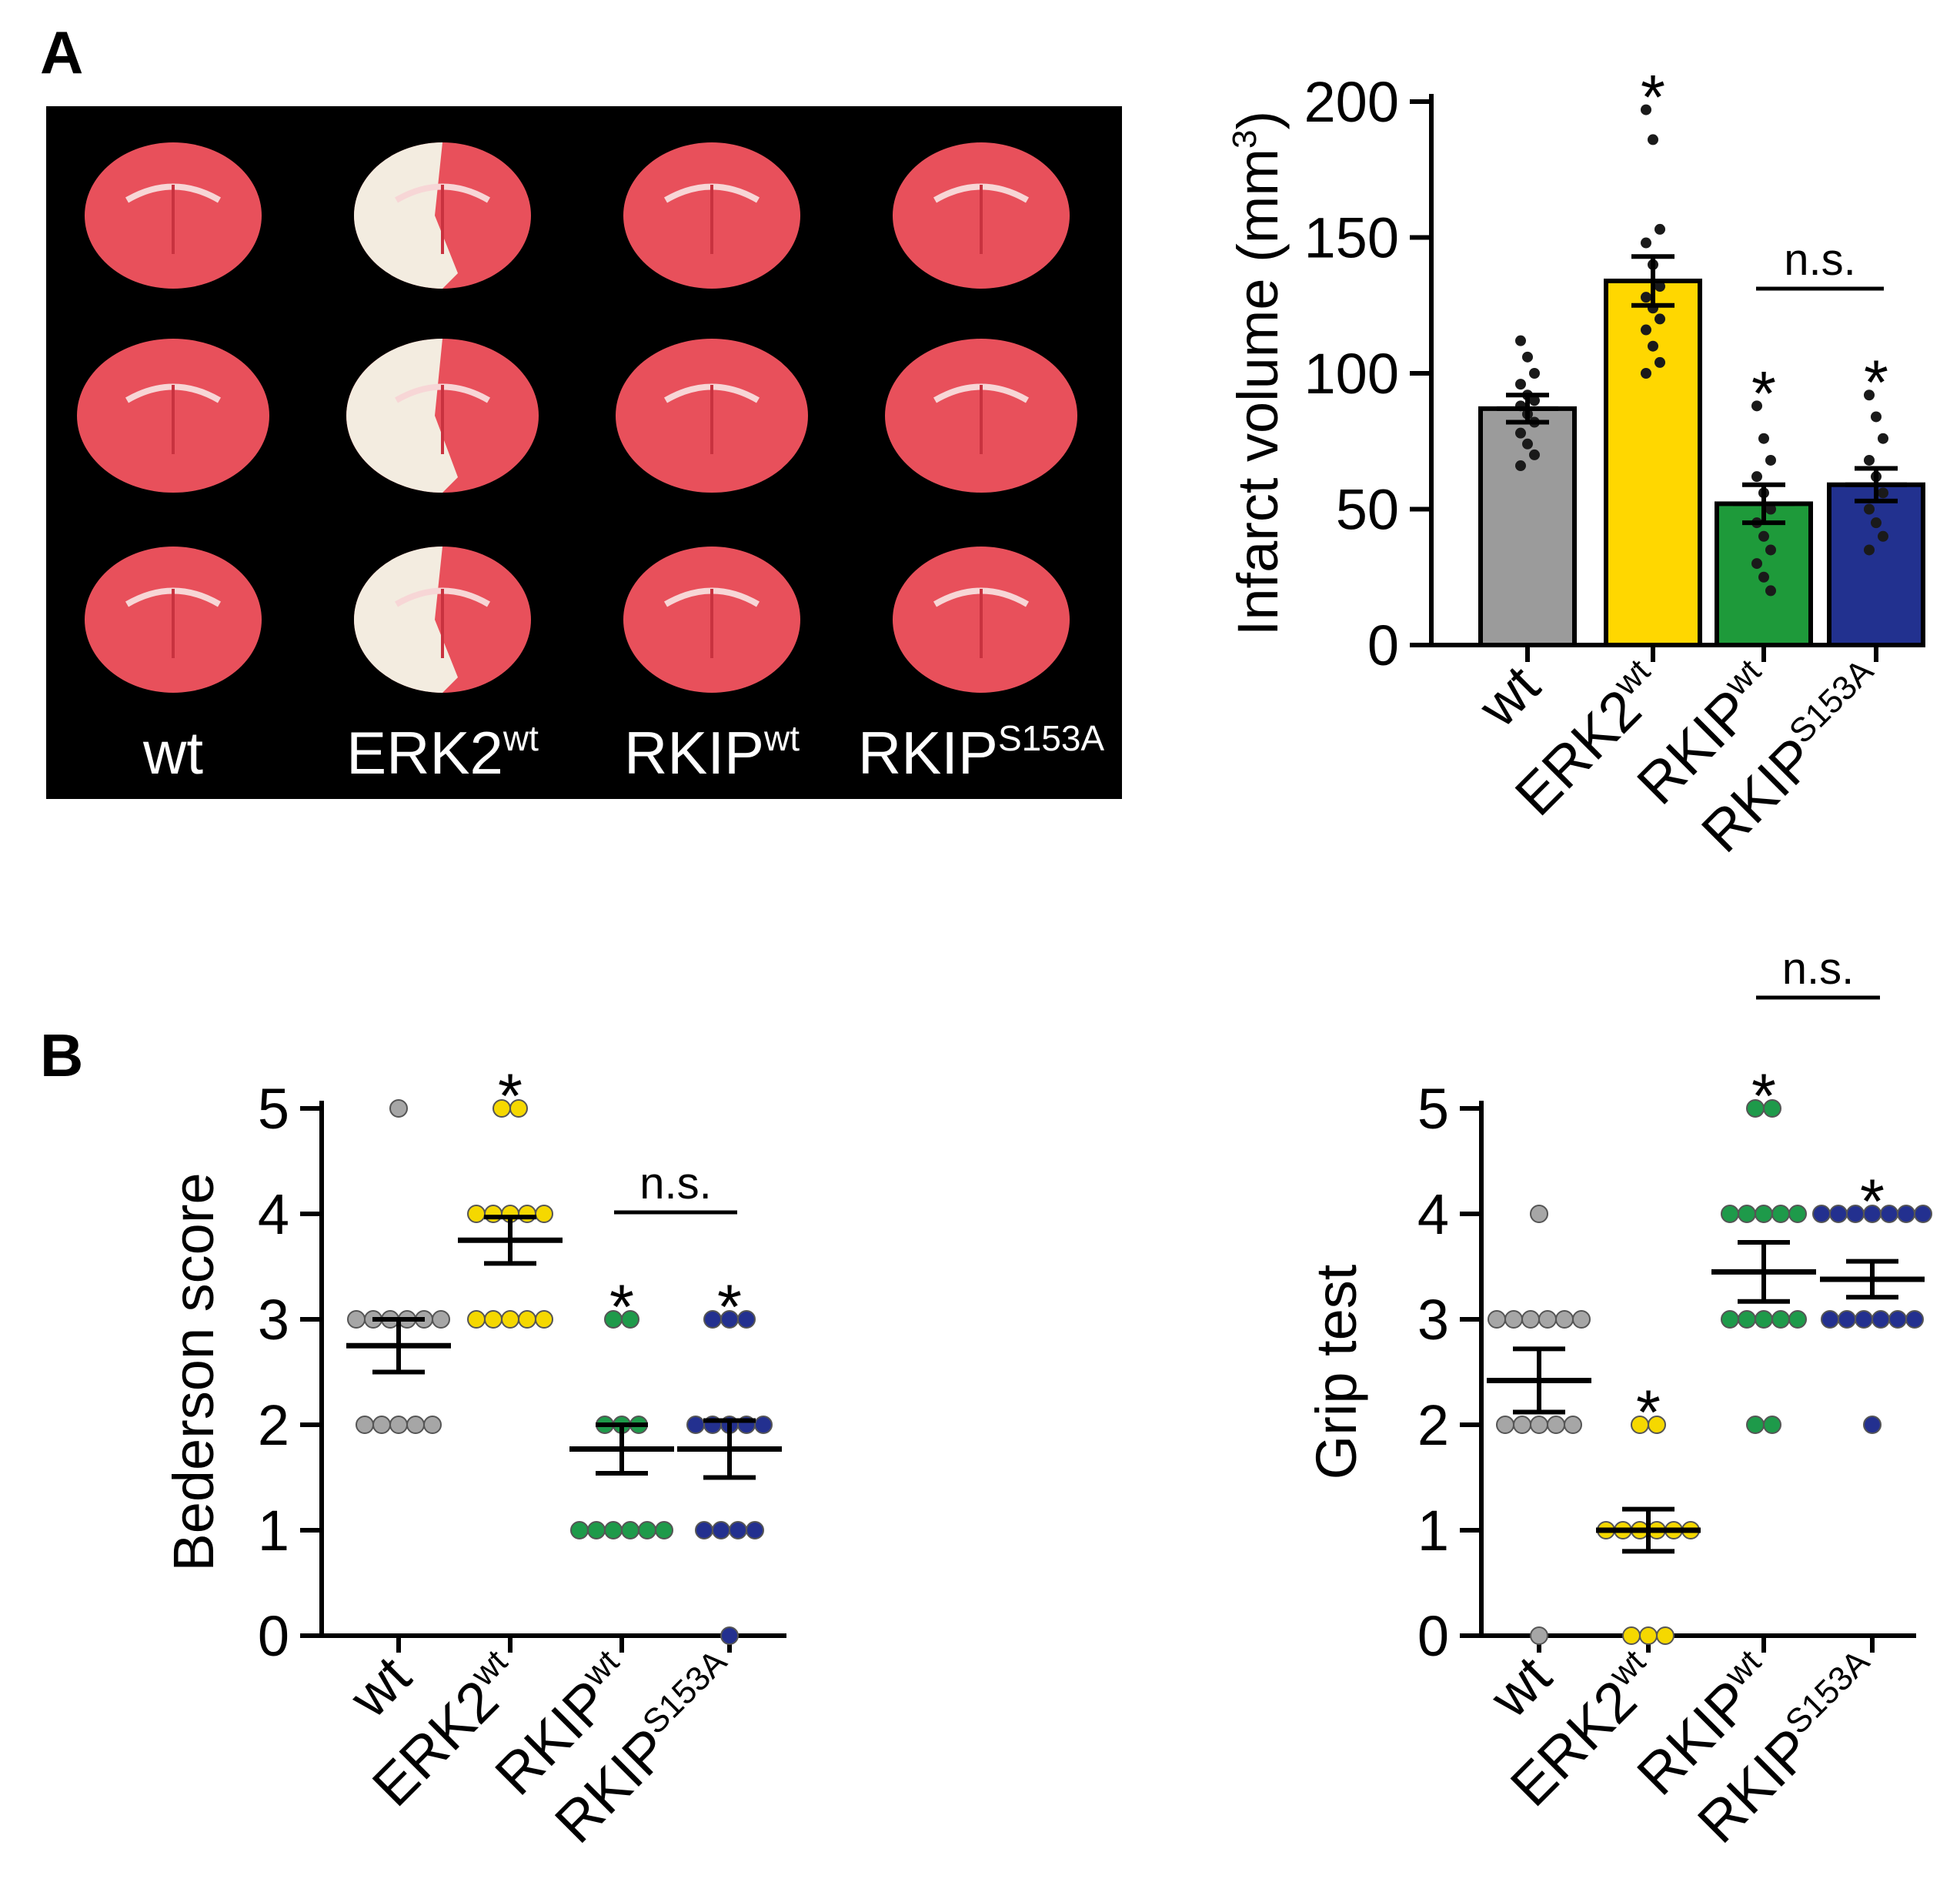 The image size is (1960, 1882). Describe the element at coordinates (1351, 102) in the screenshot. I see `y-tick-label: 200` at that location.